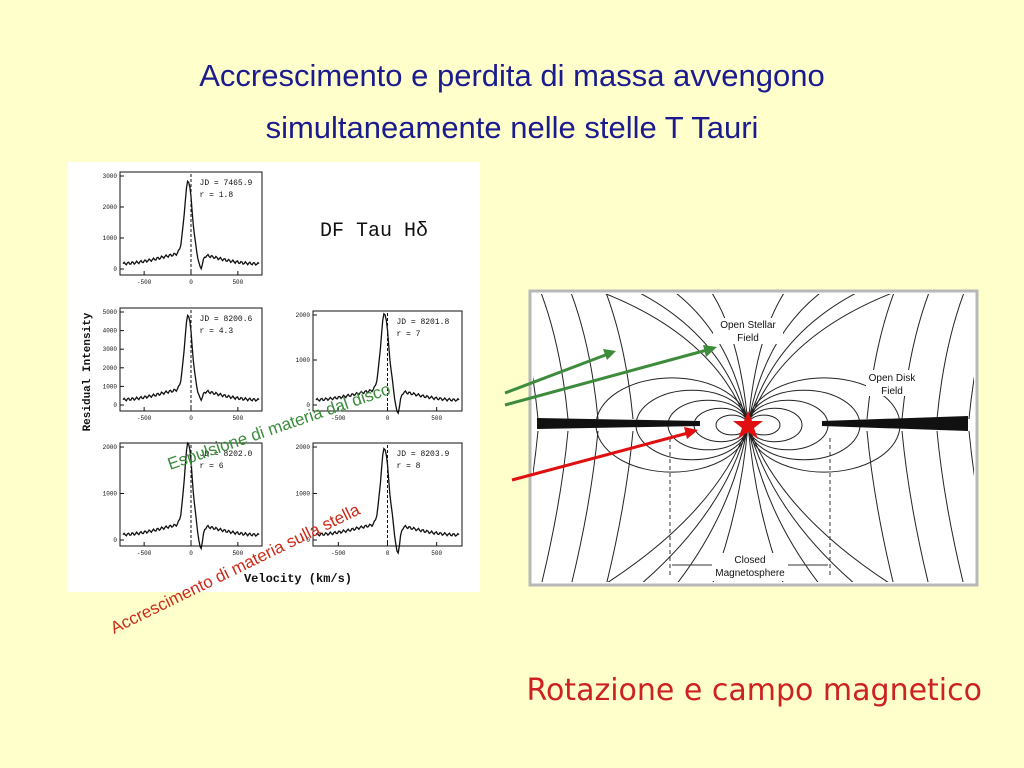  What do you see at coordinates (422, 454) in the screenshot?
I see `panel-label: JD = 8203.9` at bounding box center [422, 454].